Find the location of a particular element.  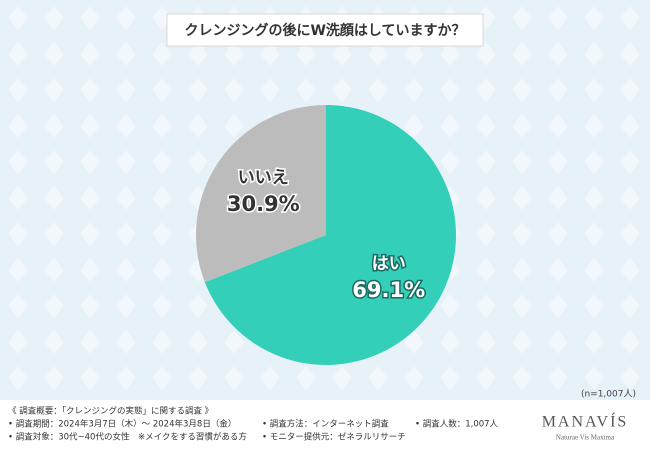

survey-line: • モニター提供元：ゼネラルリサーチ is located at coordinates (334, 437).